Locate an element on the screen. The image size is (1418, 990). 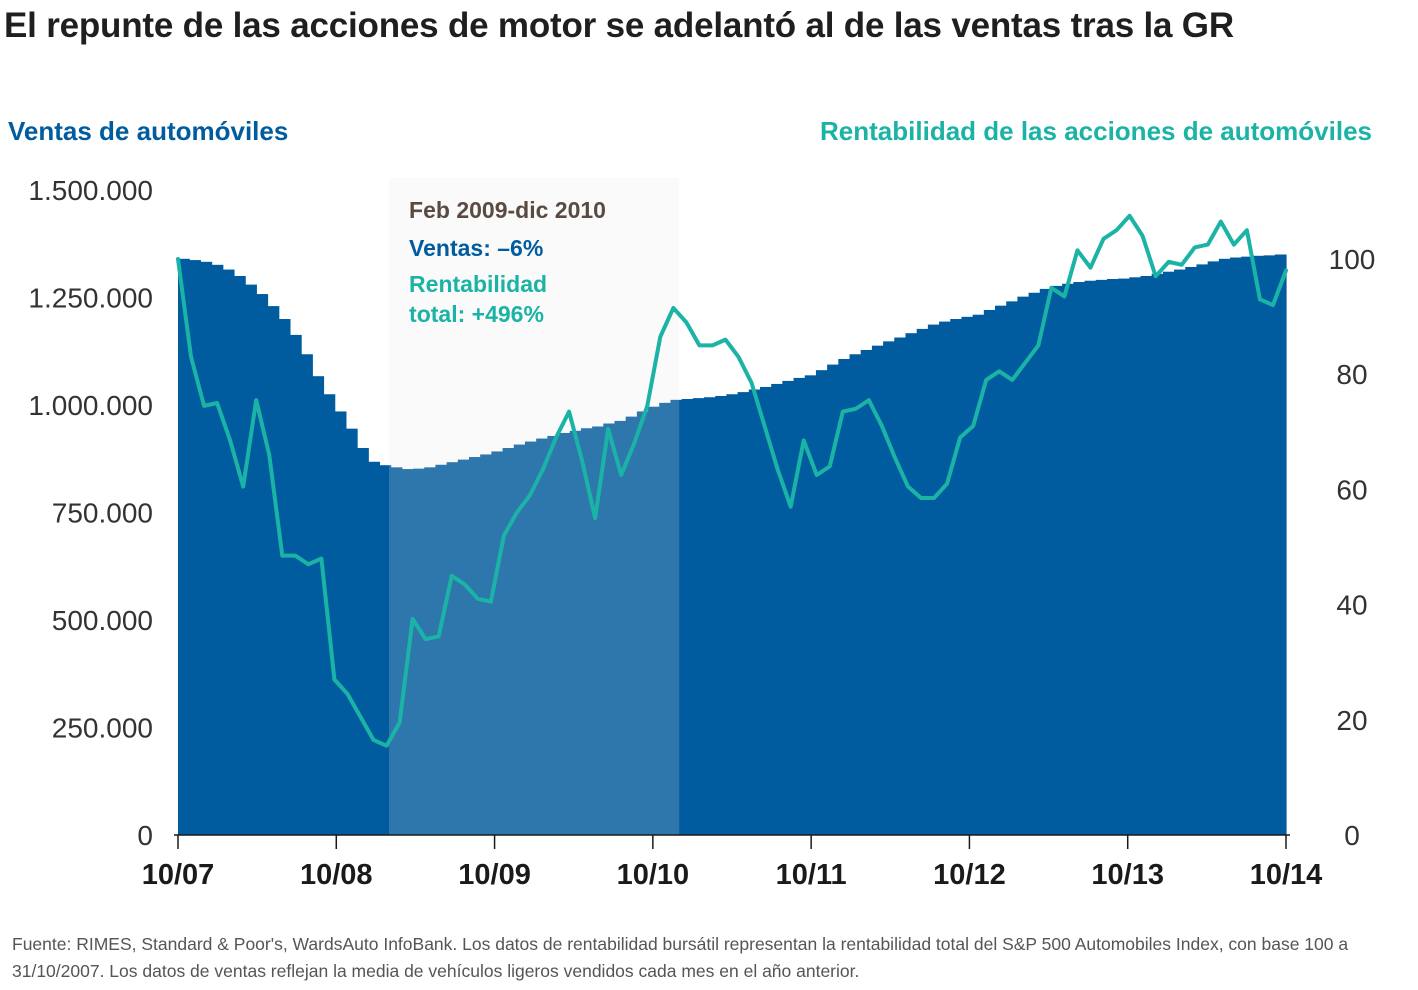
left-tick-label: 1.000.000 is located at coordinates (90, 405).